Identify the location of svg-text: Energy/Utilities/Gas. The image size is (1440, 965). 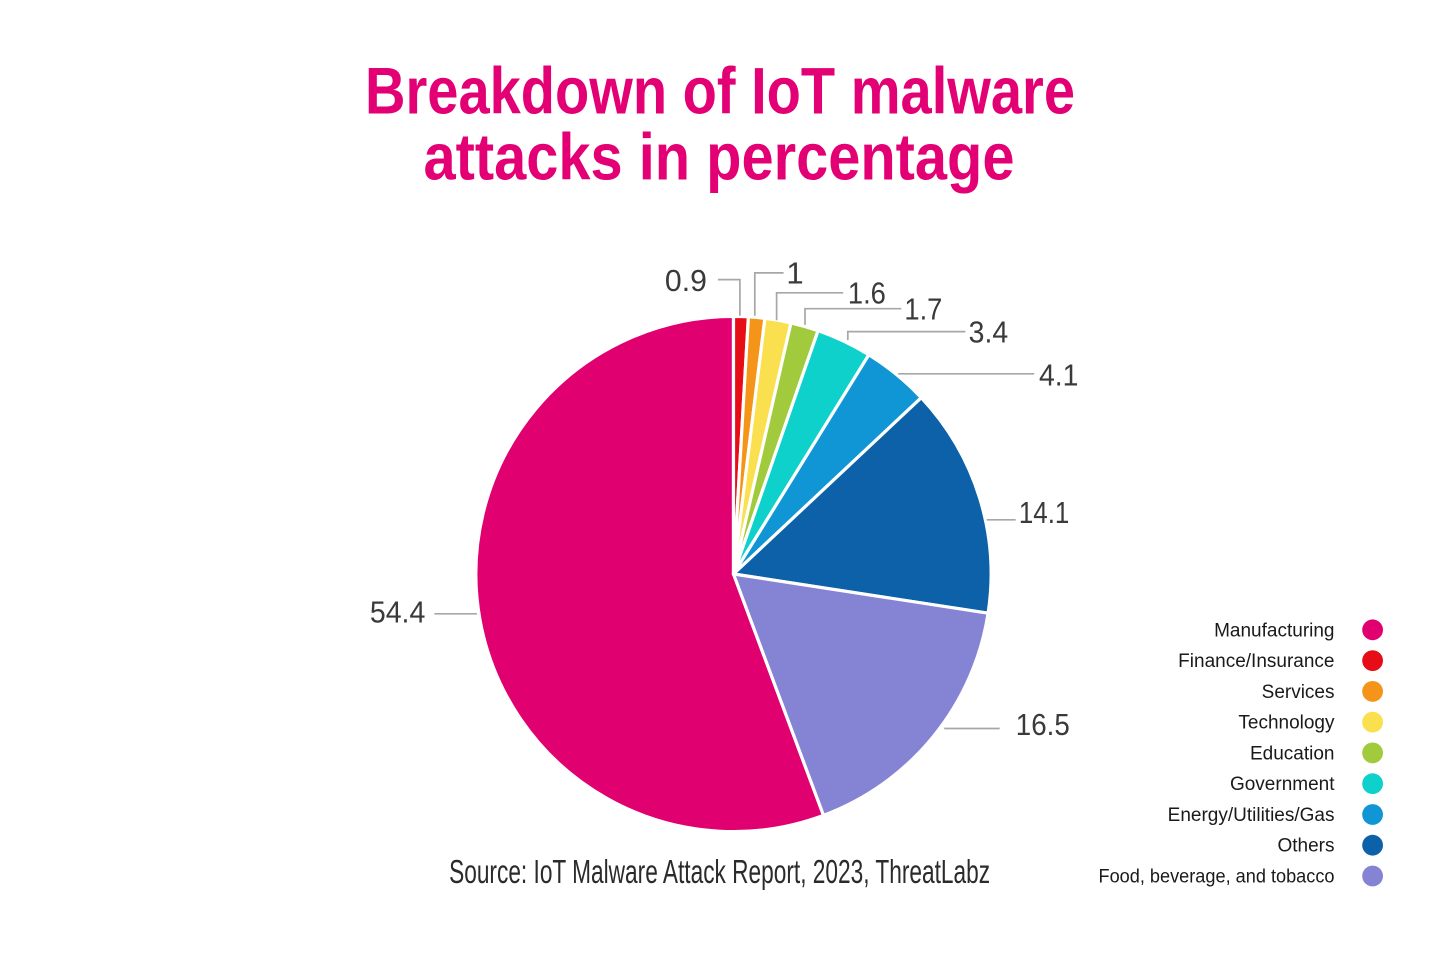
(1251, 815).